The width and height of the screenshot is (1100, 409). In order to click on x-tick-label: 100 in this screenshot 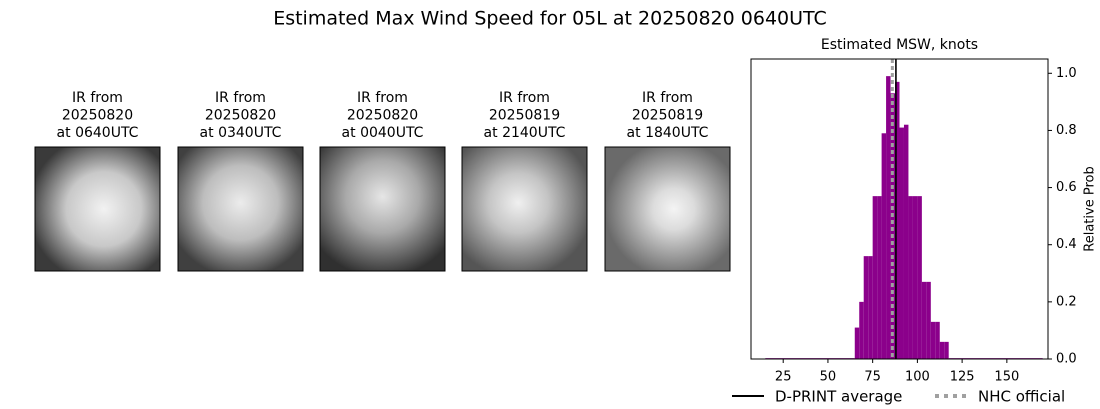, I will do `click(917, 377)`.